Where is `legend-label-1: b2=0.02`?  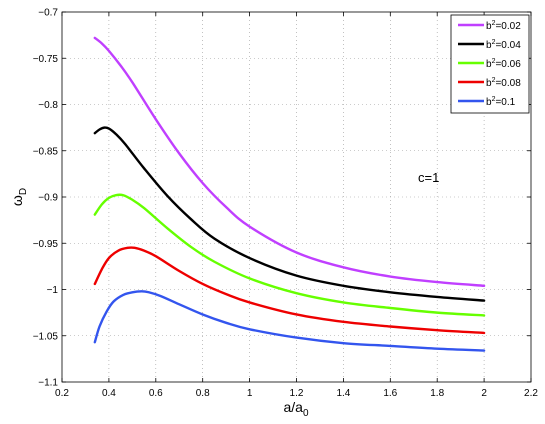
legend-label-1: b2=0.02 is located at coordinates (503, 26).